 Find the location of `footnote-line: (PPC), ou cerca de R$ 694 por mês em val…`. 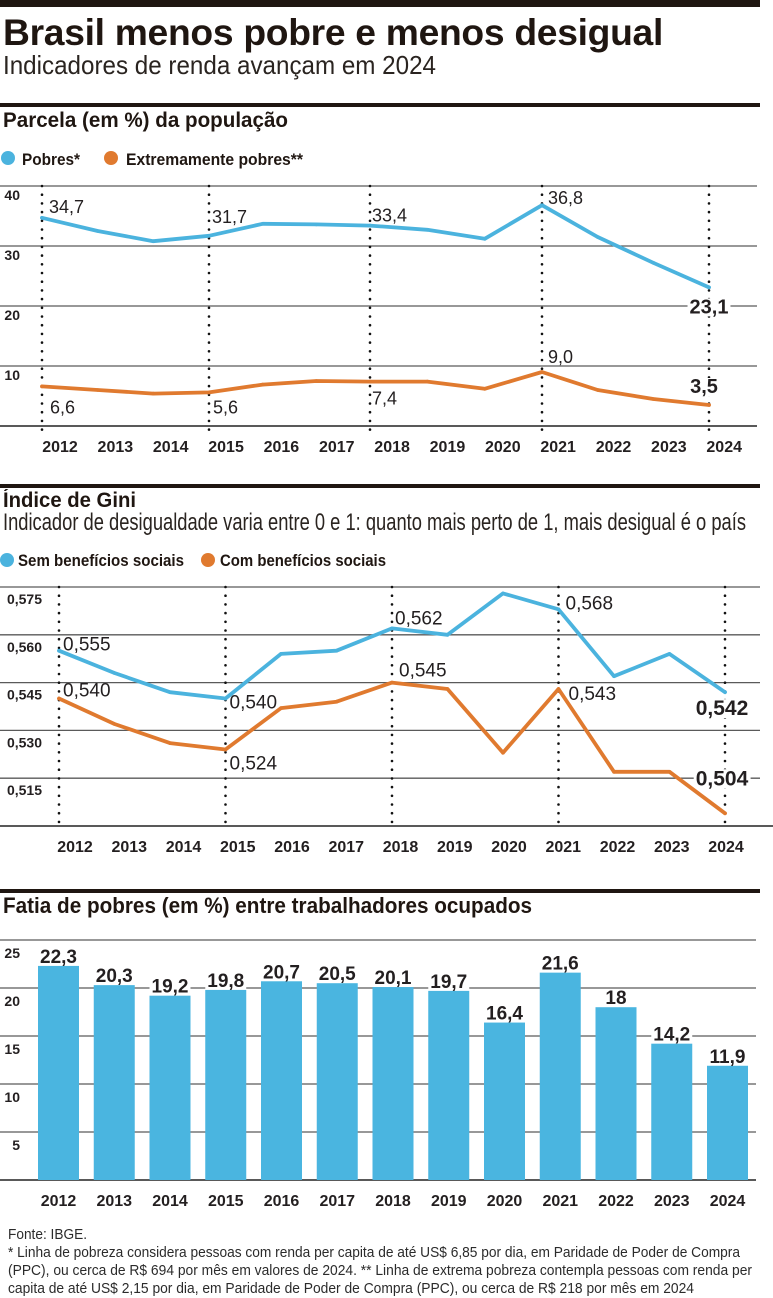

footnote-line: (PPC), ou cerca de R$ 694 por mês em val… is located at coordinates (390, 1270).